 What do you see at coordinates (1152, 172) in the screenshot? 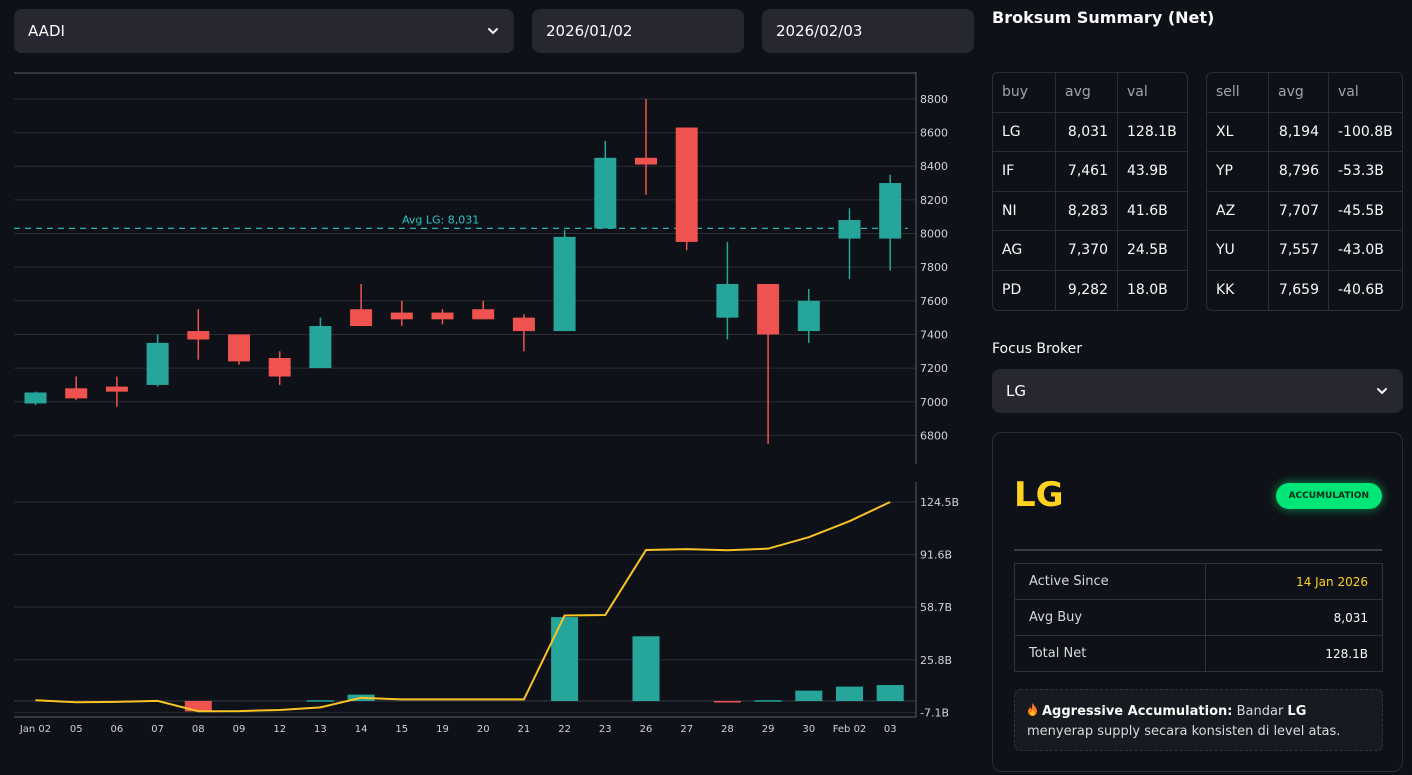
I see `buy-cell-val: 43.9B` at bounding box center [1152, 172].